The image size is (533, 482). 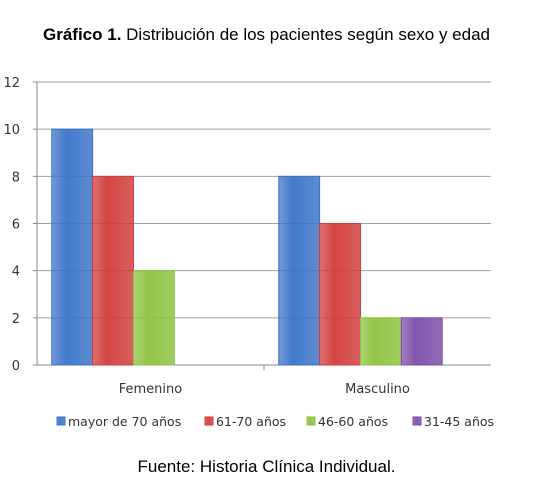 I want to click on y-tick-label: 12, so click(x=11, y=83).